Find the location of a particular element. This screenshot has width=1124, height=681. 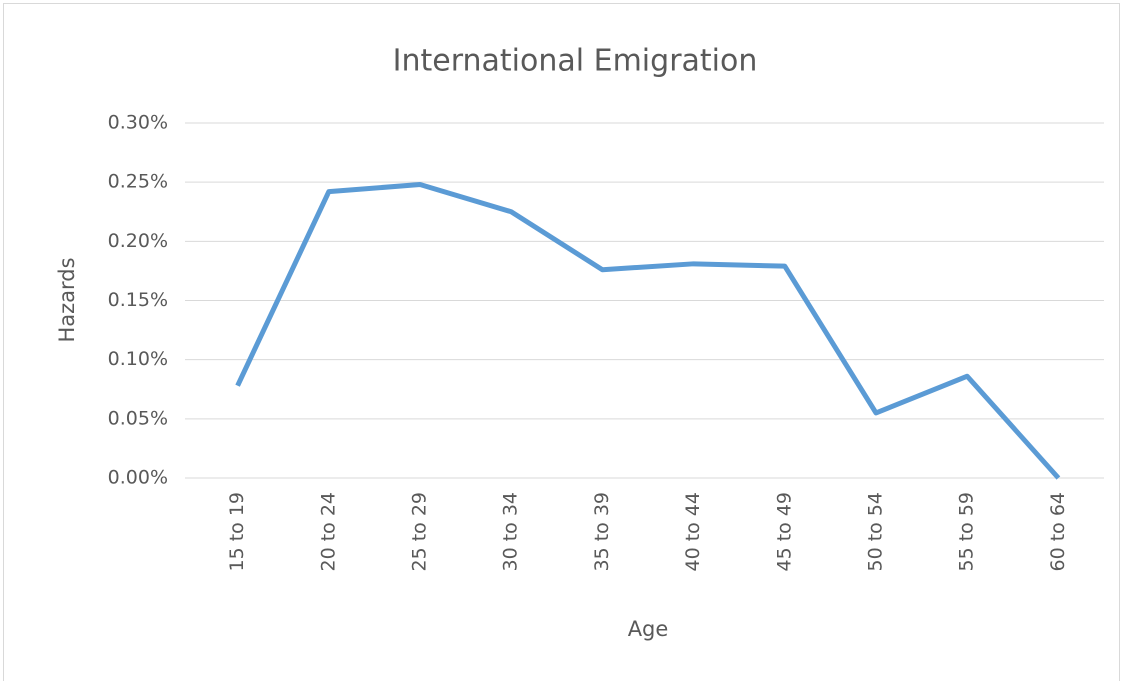

y-tick-label: 0.05% is located at coordinates (138, 418).